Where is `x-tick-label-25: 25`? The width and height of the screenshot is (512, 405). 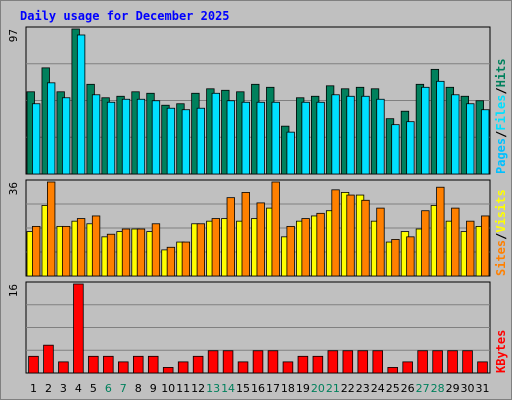 x-tick-label-25: 25 is located at coordinates (393, 388).